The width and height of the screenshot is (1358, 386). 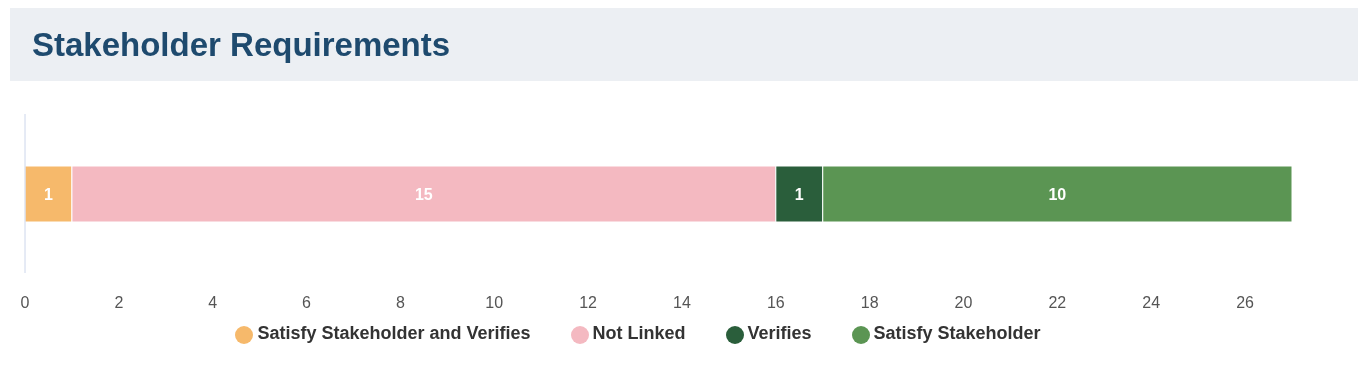 What do you see at coordinates (307, 303) in the screenshot?
I see `x-tick-label: 6` at bounding box center [307, 303].